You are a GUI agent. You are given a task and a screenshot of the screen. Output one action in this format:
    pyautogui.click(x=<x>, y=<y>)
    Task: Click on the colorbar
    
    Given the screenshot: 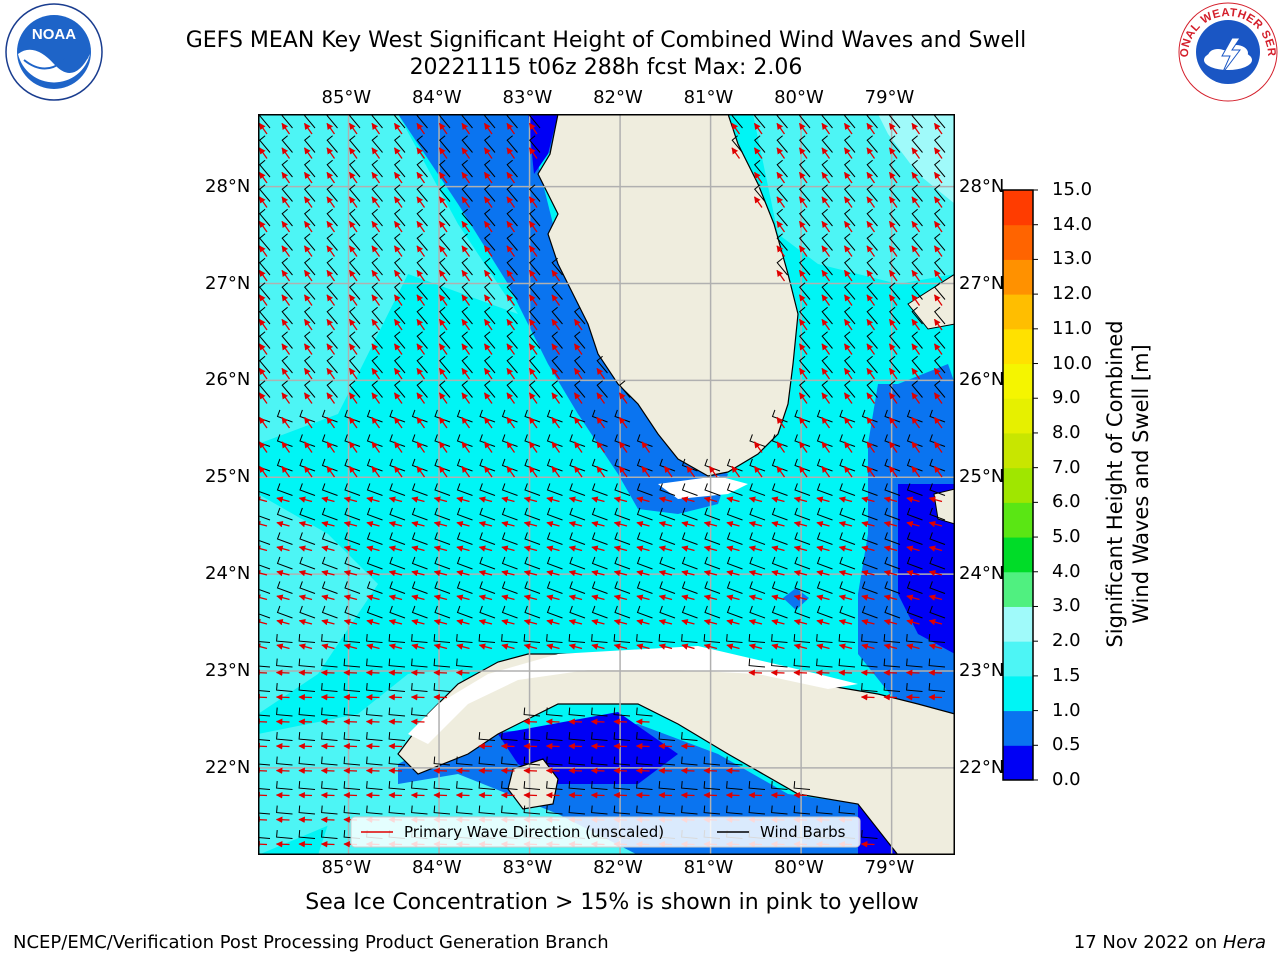 What is the action you would take?
    pyautogui.click(x=1020, y=485)
    